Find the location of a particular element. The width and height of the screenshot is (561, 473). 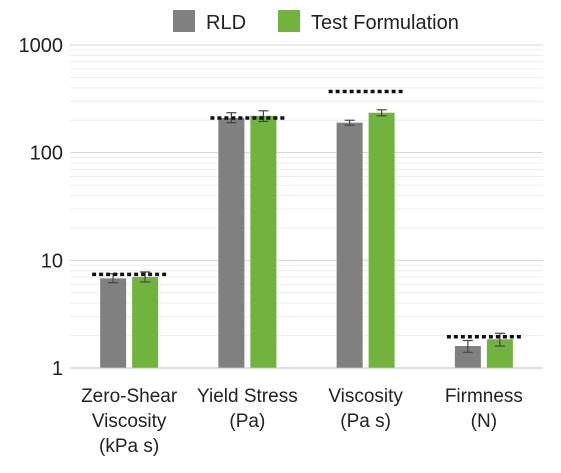

category-label: (Pa s) is located at coordinates (365, 421).